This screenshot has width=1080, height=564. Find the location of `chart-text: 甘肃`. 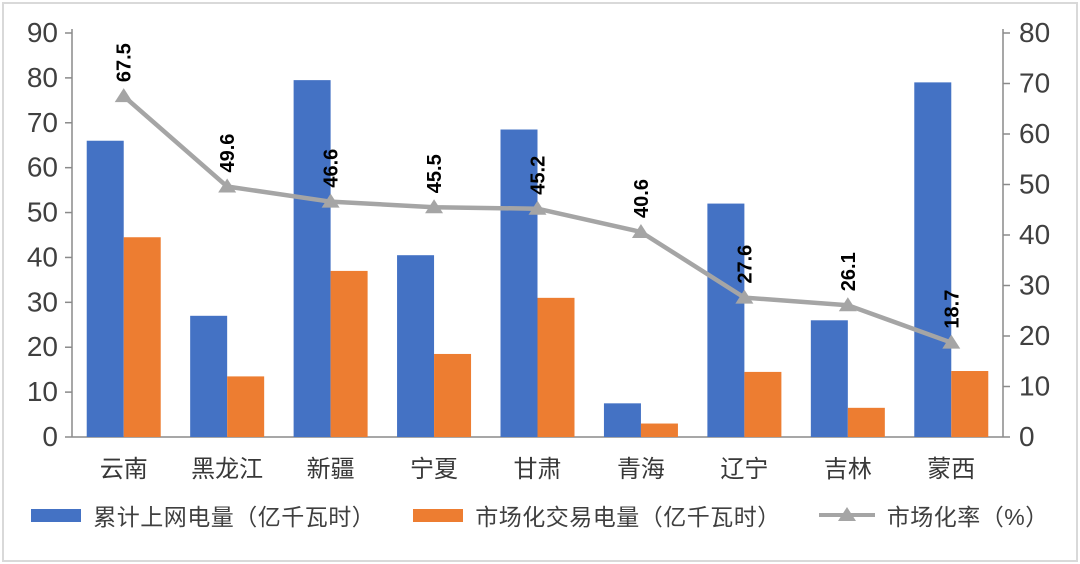

chart-text: 甘肃 is located at coordinates (538, 469).